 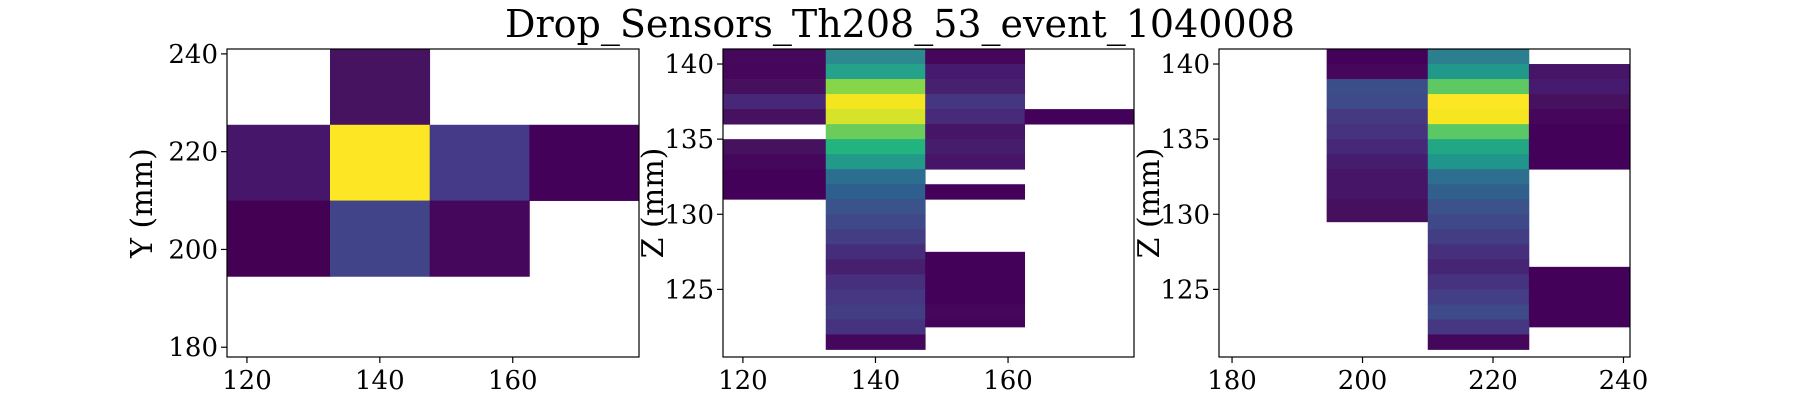 What do you see at coordinates (899, 24) in the screenshot?
I see `figure-title: Drop_Sensors_Th208_53_event_1040008` at bounding box center [899, 24].